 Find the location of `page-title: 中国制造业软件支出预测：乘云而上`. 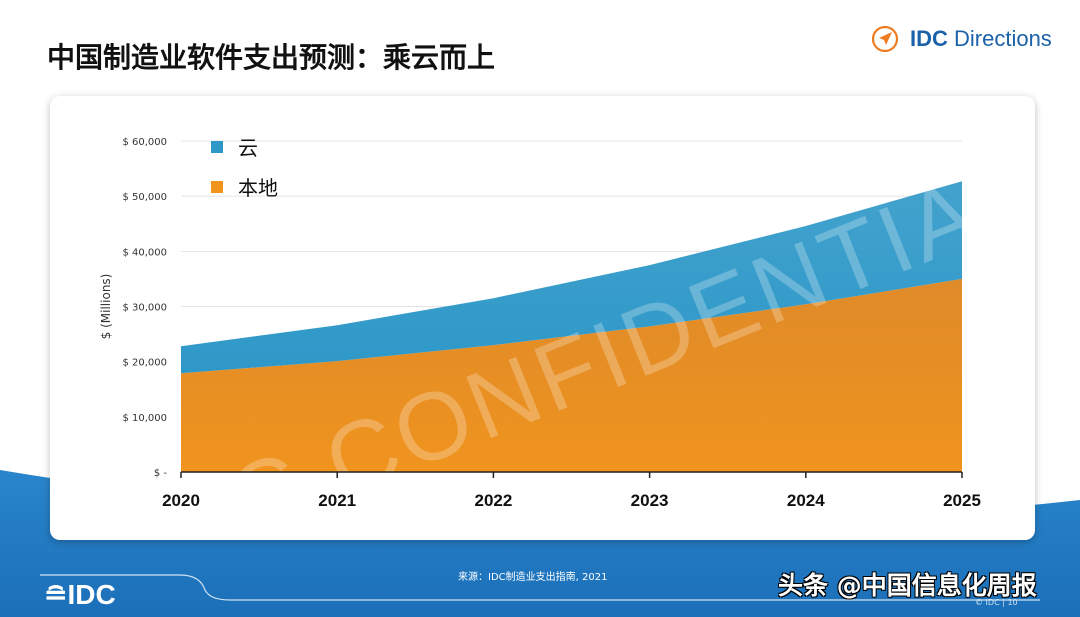

page-title: 中国制造业软件支出预测：乘云而上 is located at coordinates (271, 57).